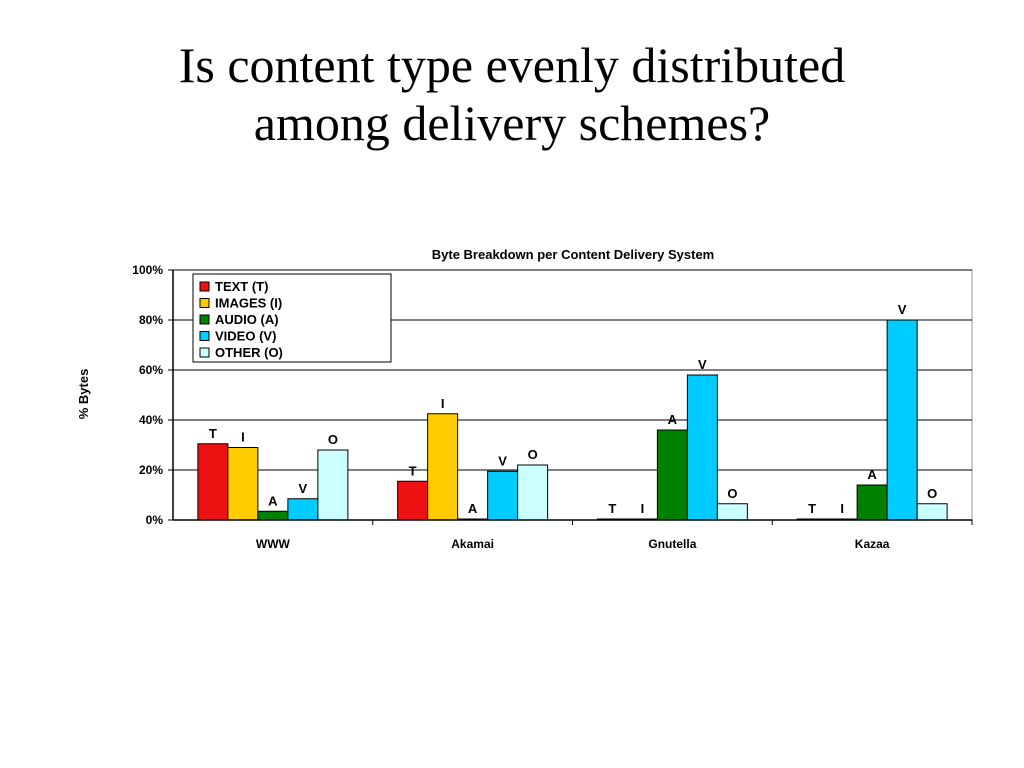 This screenshot has height=768, width=1024. Describe the element at coordinates (155, 520) in the screenshot. I see `y-tick-label: 0%` at that location.